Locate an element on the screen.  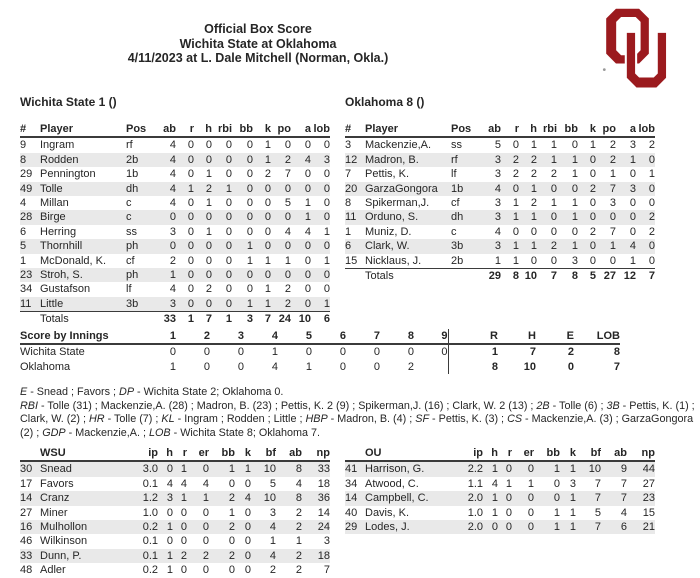
team-name: Wichita State is located at coordinates (52, 352).